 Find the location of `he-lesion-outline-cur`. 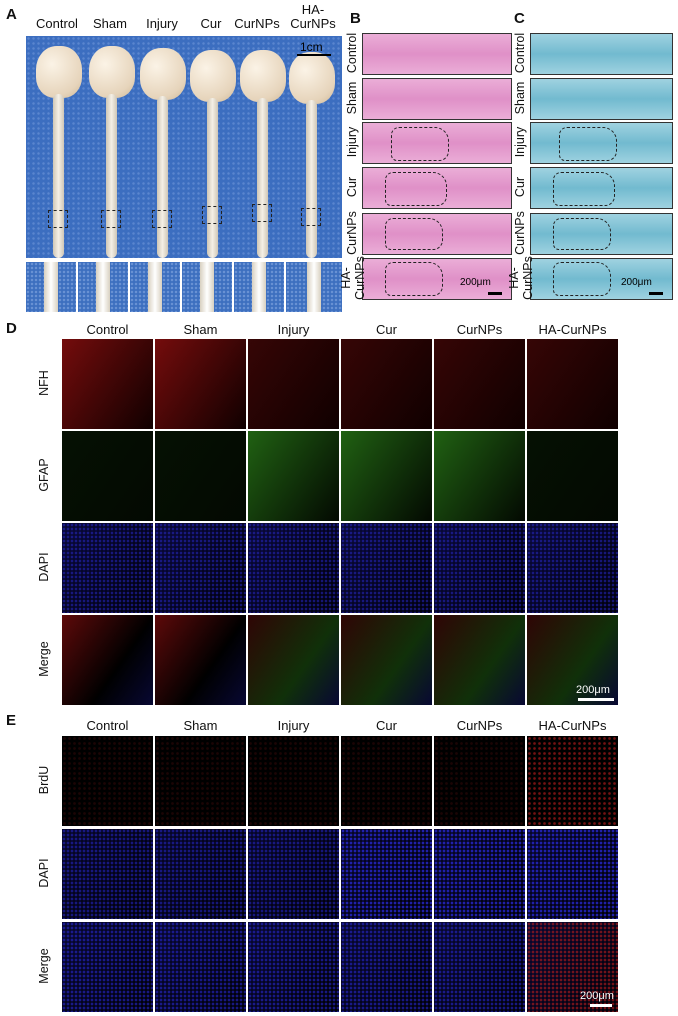

he-lesion-outline-cur is located at coordinates (416, 189).